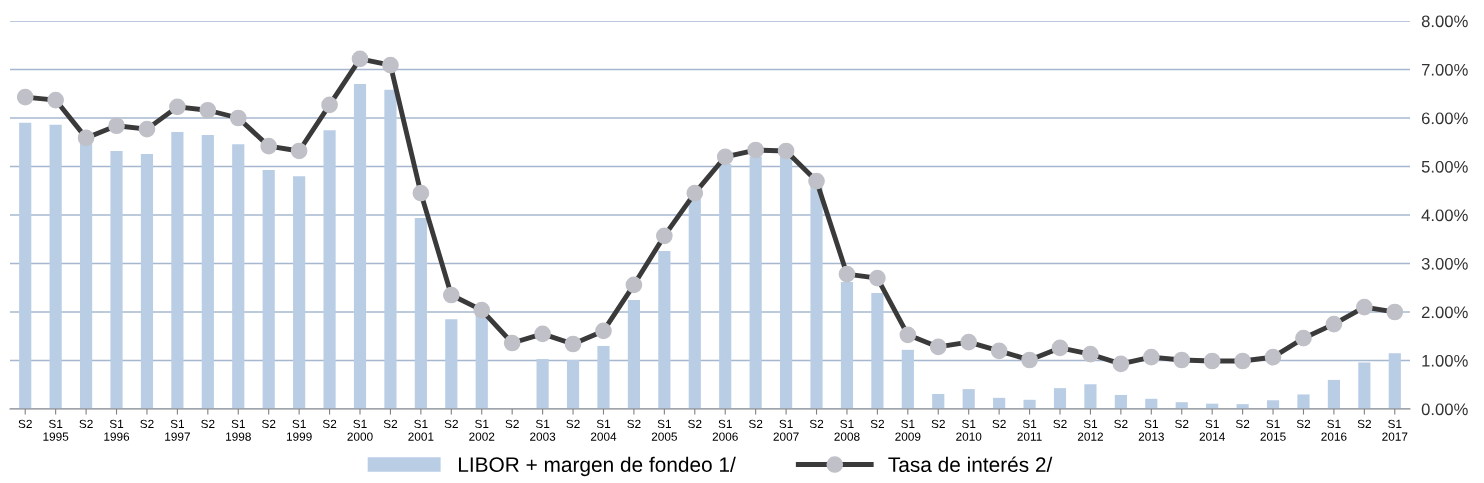  Describe the element at coordinates (421, 430) in the screenshot. I see `x-tick-label: S1 2001` at that location.